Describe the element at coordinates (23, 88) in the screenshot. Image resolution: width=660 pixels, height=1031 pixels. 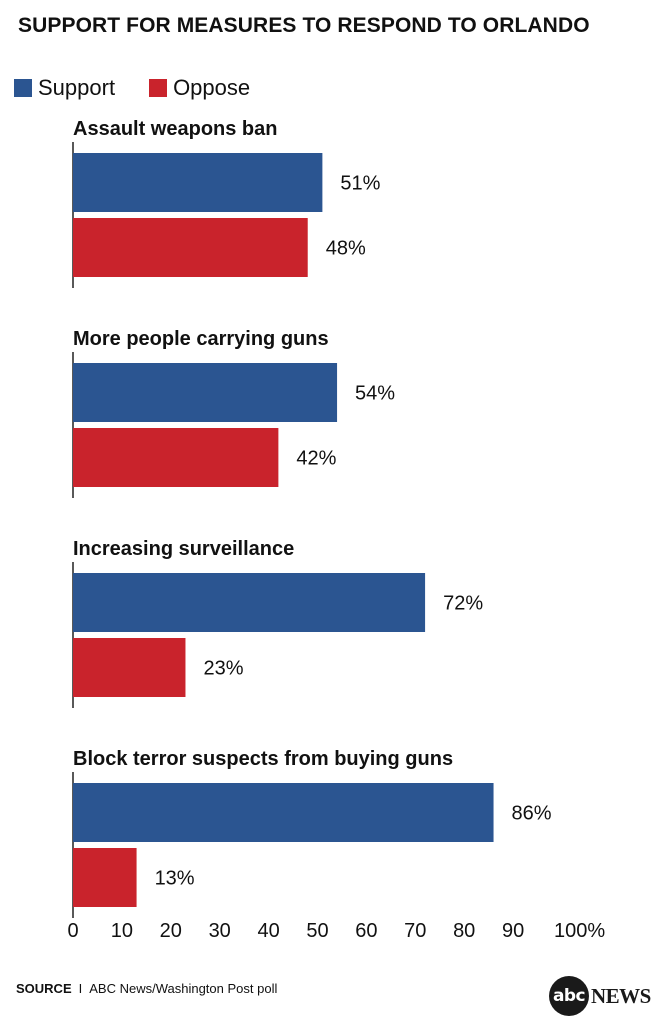
I see `legend-swatch-support` at that location.